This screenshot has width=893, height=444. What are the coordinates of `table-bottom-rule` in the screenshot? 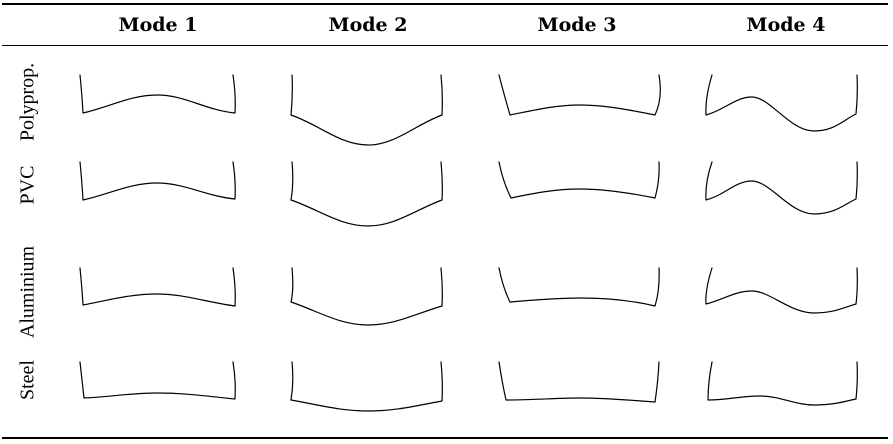 It's located at (445, 438).